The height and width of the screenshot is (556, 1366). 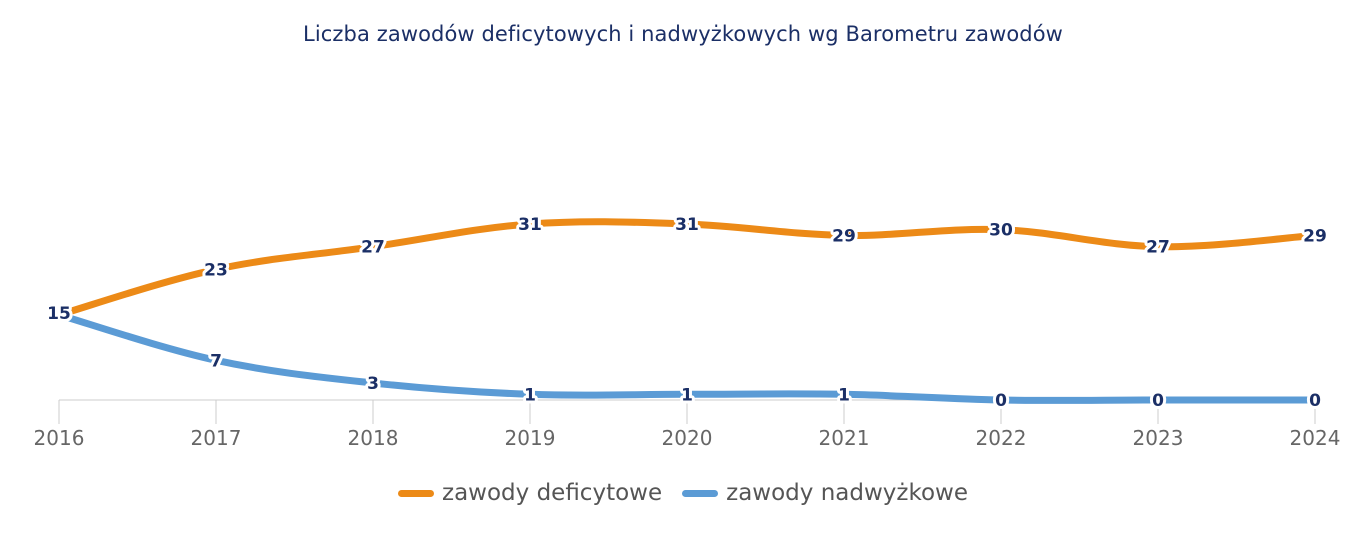 What do you see at coordinates (216, 438) in the screenshot?
I see `x-tick-label: 2017` at bounding box center [216, 438].